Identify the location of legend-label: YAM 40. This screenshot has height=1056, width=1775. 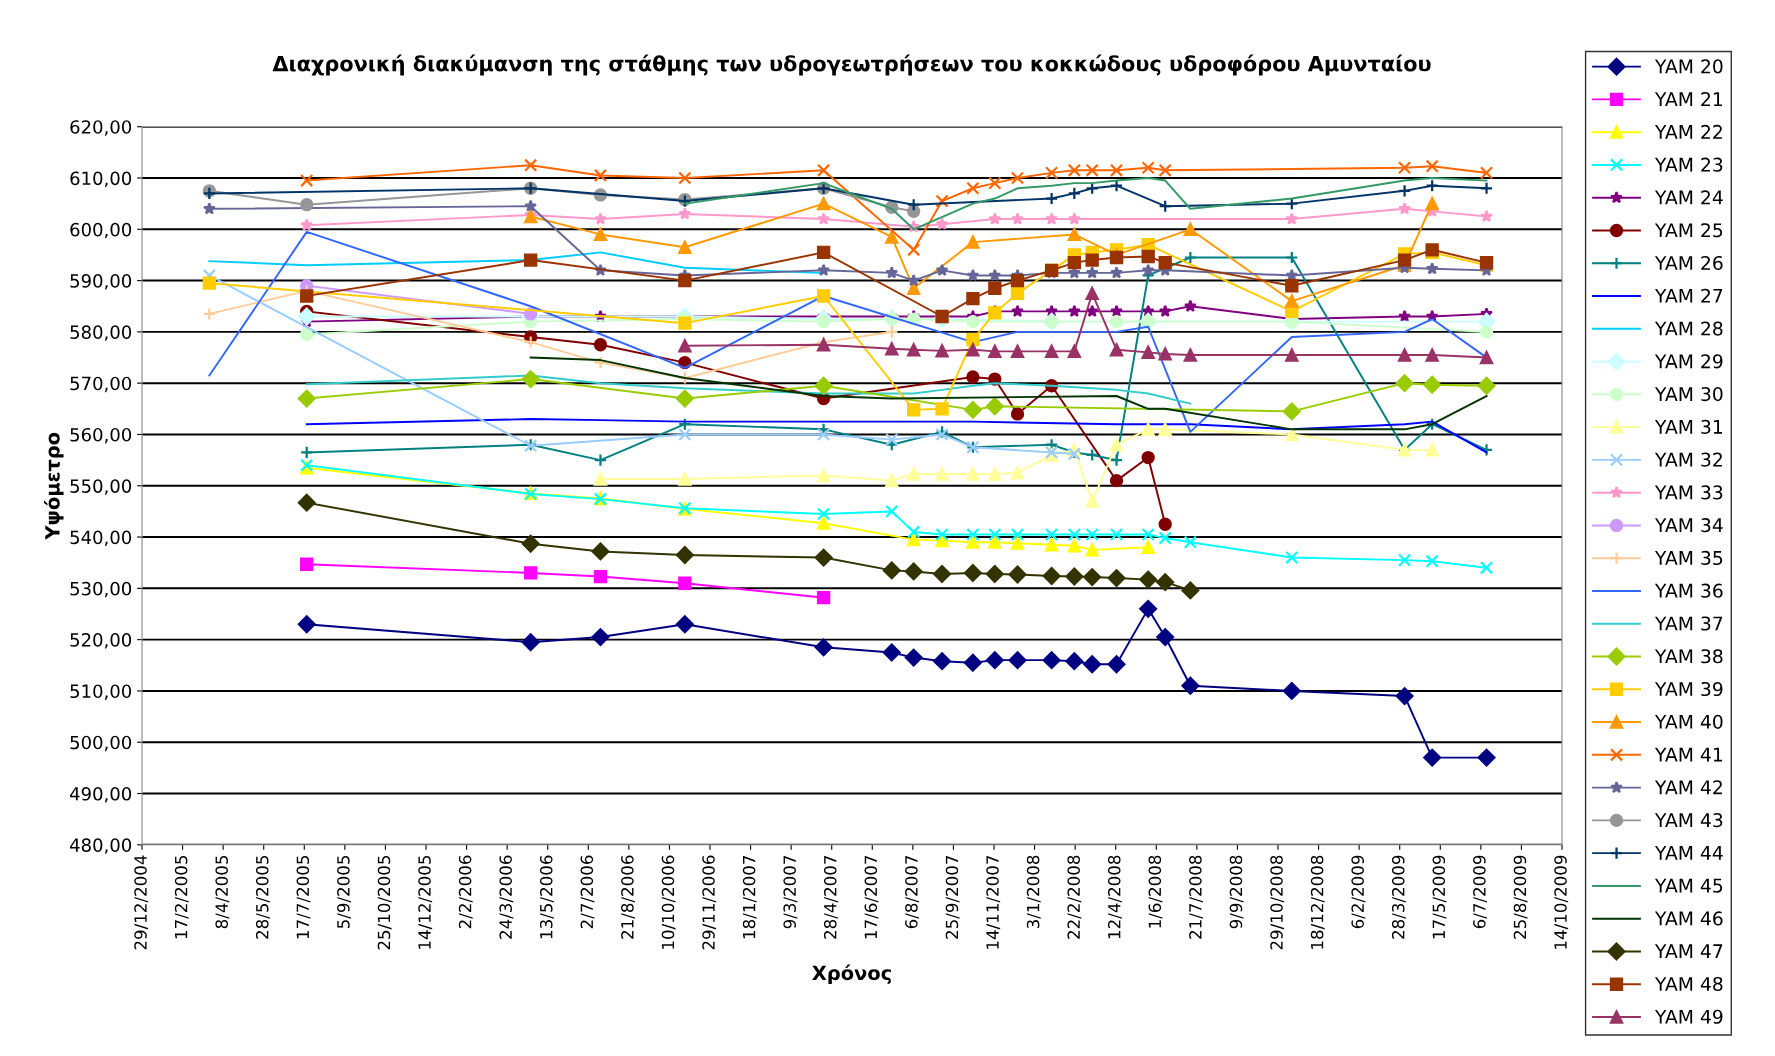
(1688, 721).